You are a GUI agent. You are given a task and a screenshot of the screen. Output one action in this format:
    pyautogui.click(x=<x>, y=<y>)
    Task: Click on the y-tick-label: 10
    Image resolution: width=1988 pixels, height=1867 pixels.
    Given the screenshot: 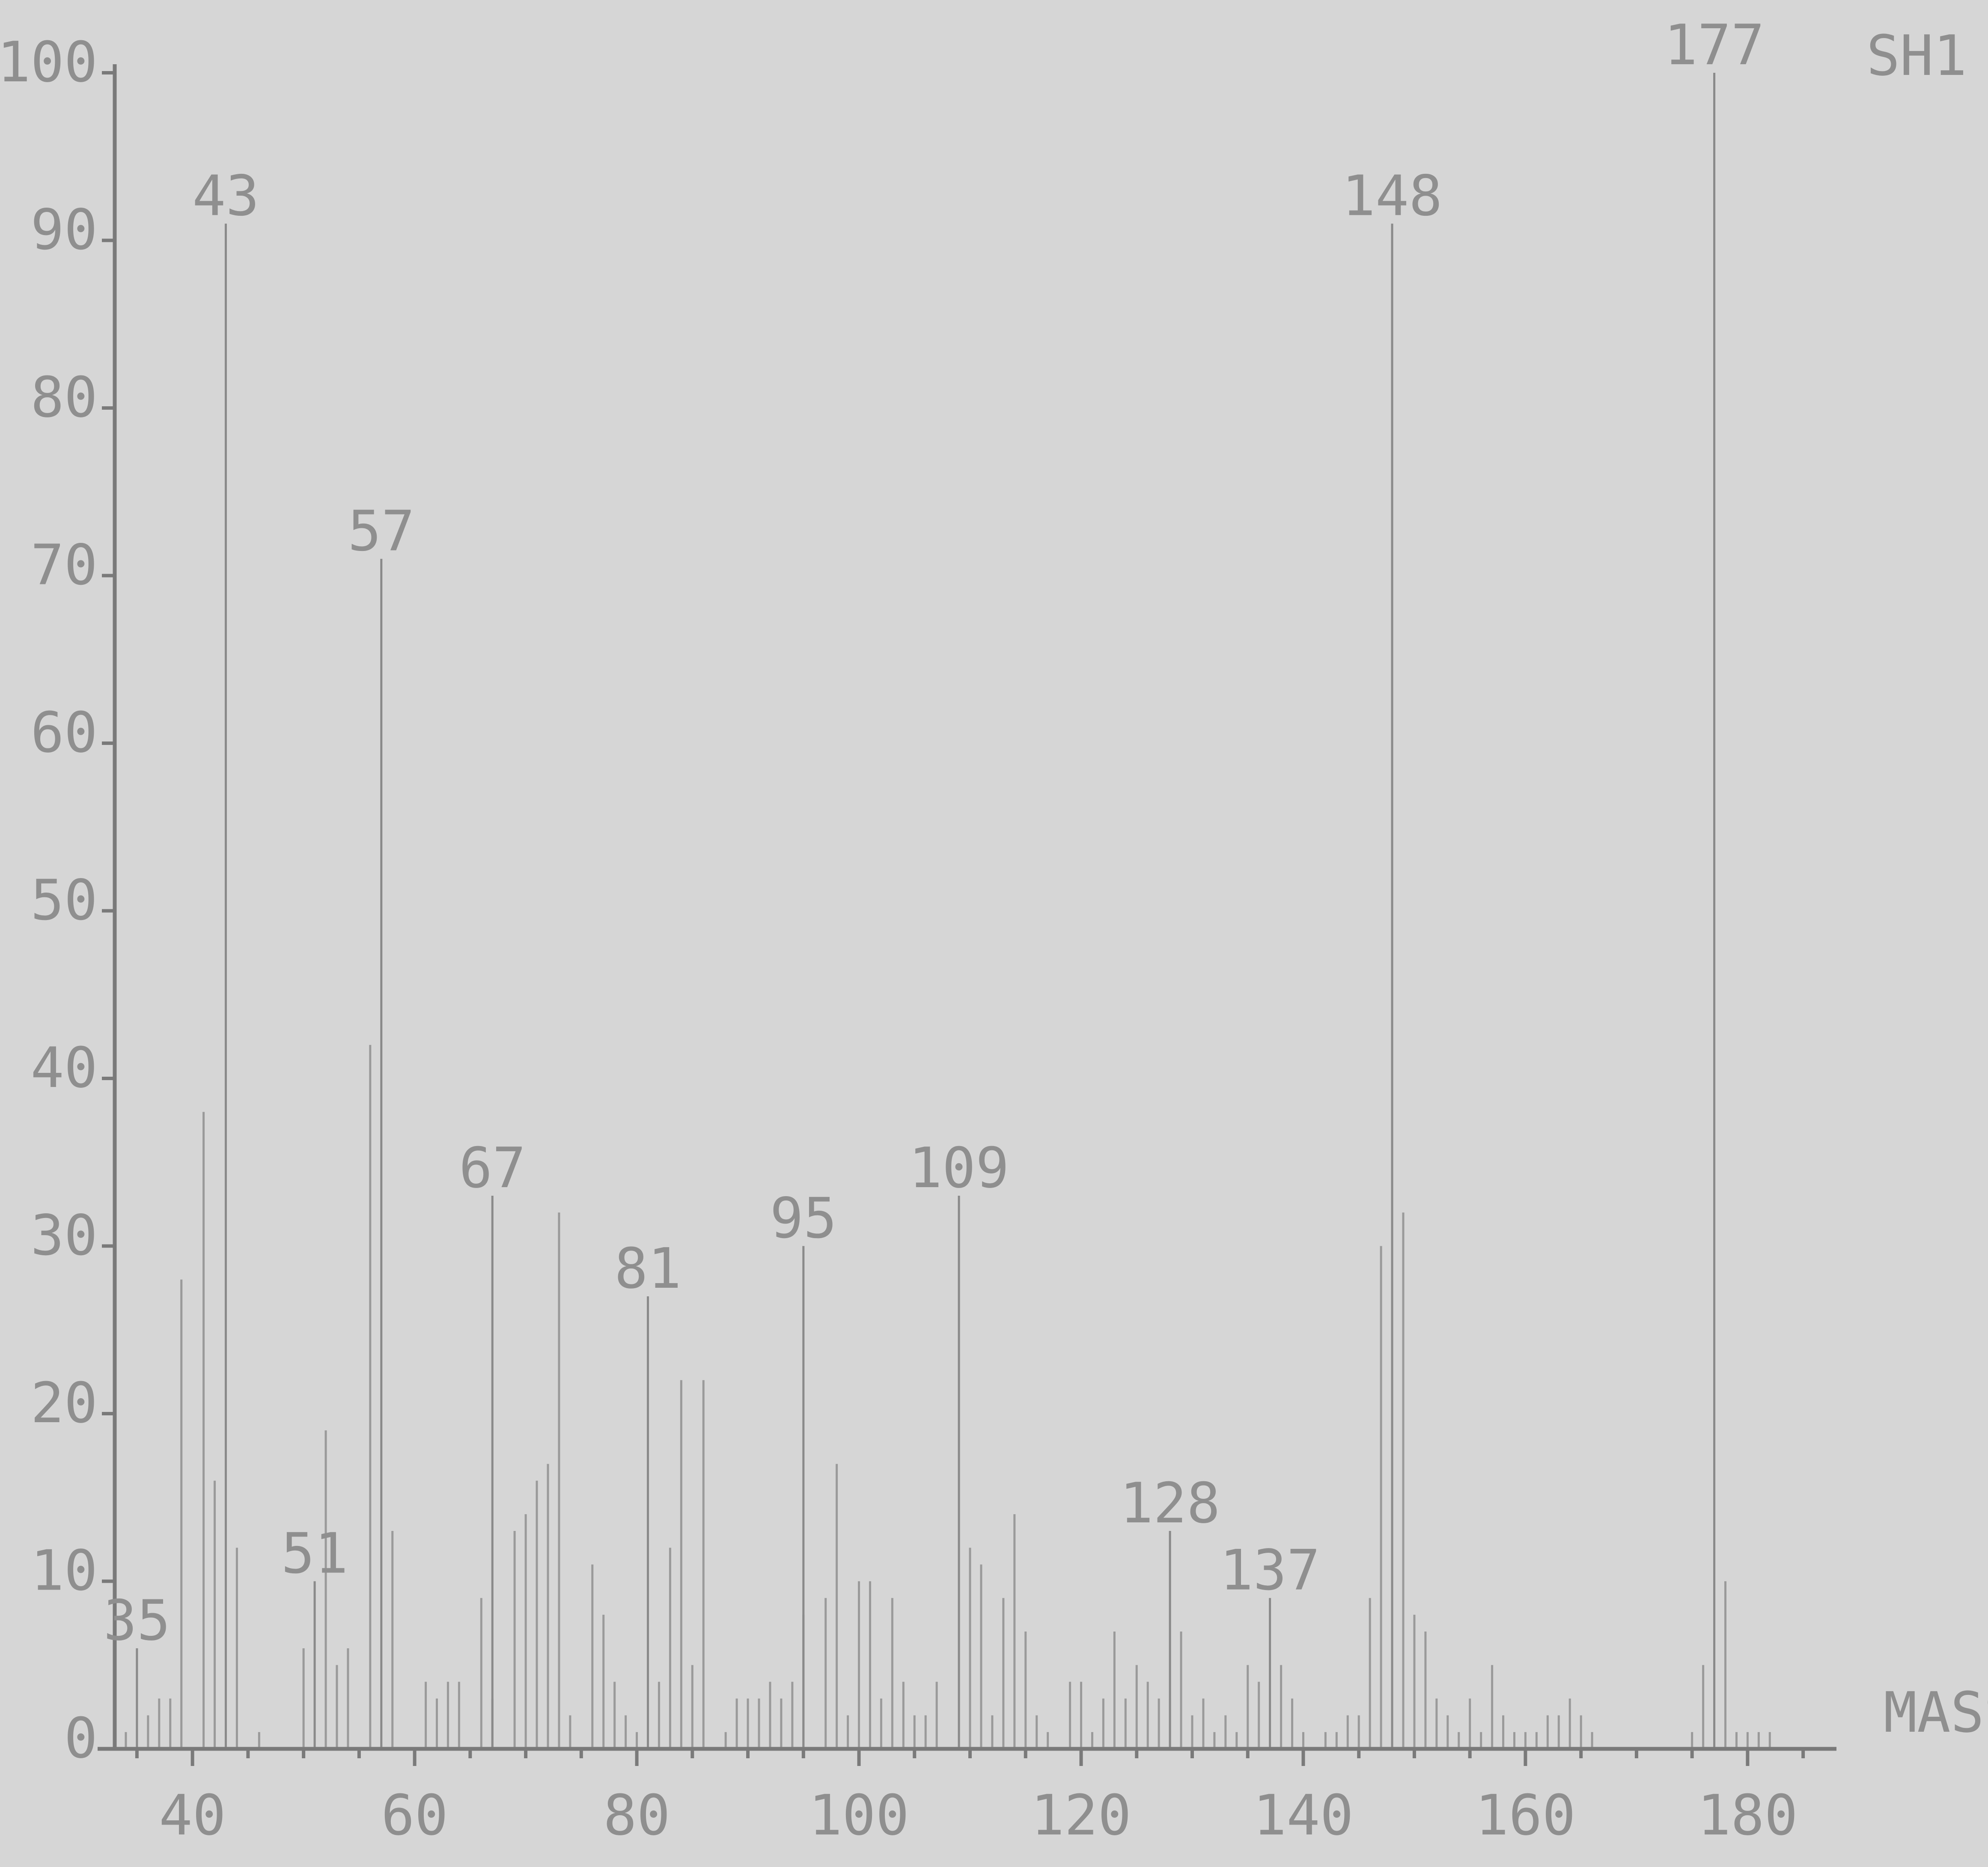 What is the action you would take?
    pyautogui.click(x=64, y=1570)
    